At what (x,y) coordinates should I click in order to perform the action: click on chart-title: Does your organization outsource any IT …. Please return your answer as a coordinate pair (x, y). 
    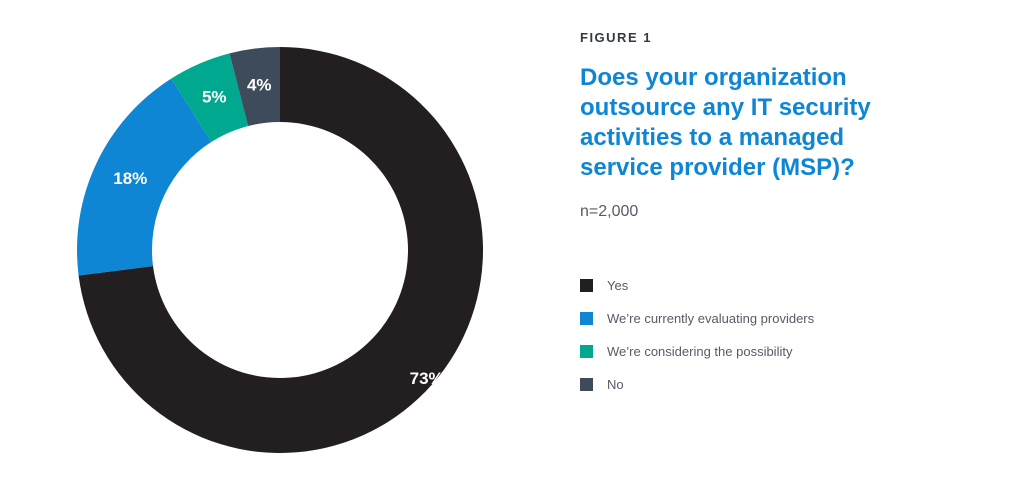
    Looking at the image, I should click on (725, 122).